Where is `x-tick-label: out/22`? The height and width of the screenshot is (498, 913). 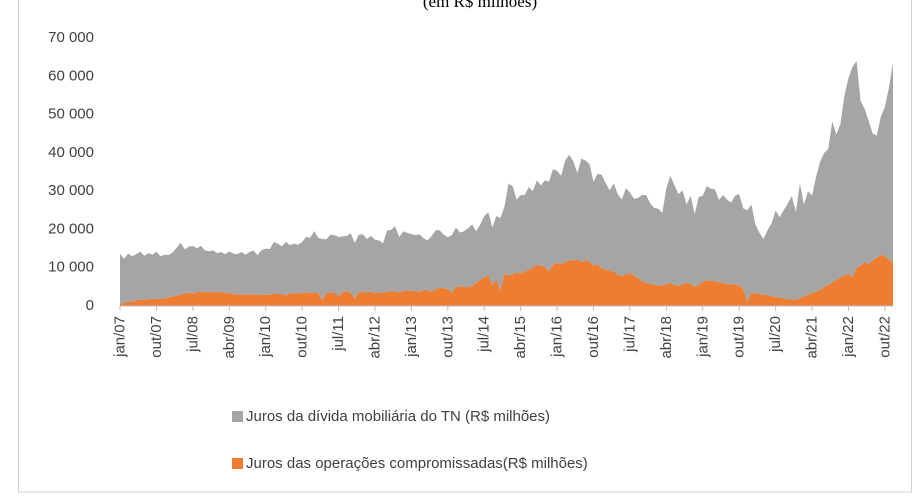
x-tick-label: out/22 is located at coordinates (884, 337).